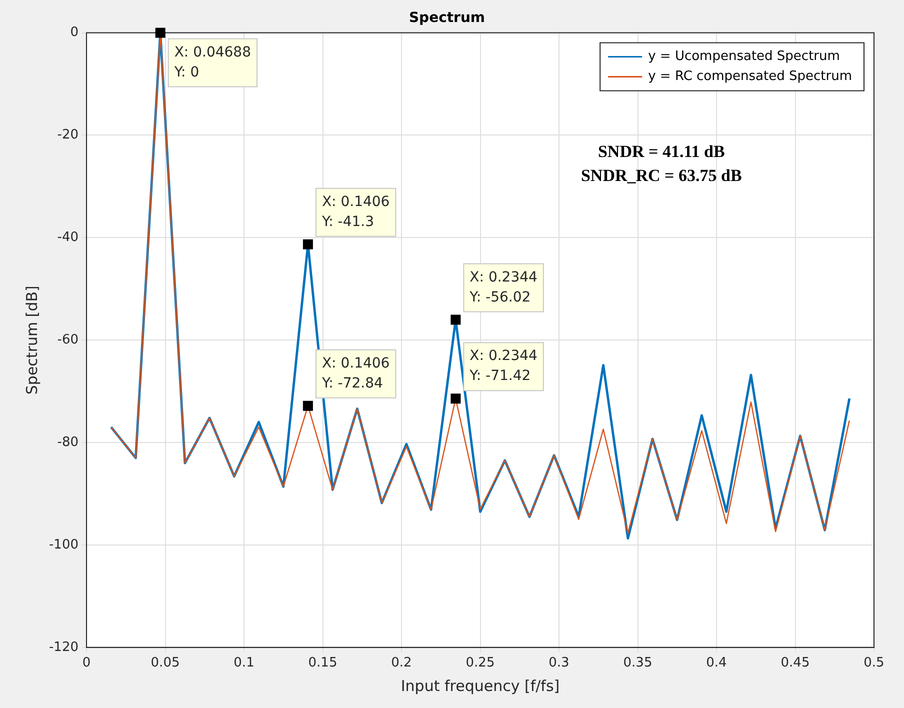 The image size is (904, 708). What do you see at coordinates (68, 442) in the screenshot?
I see `y-tick-label: -80` at bounding box center [68, 442].